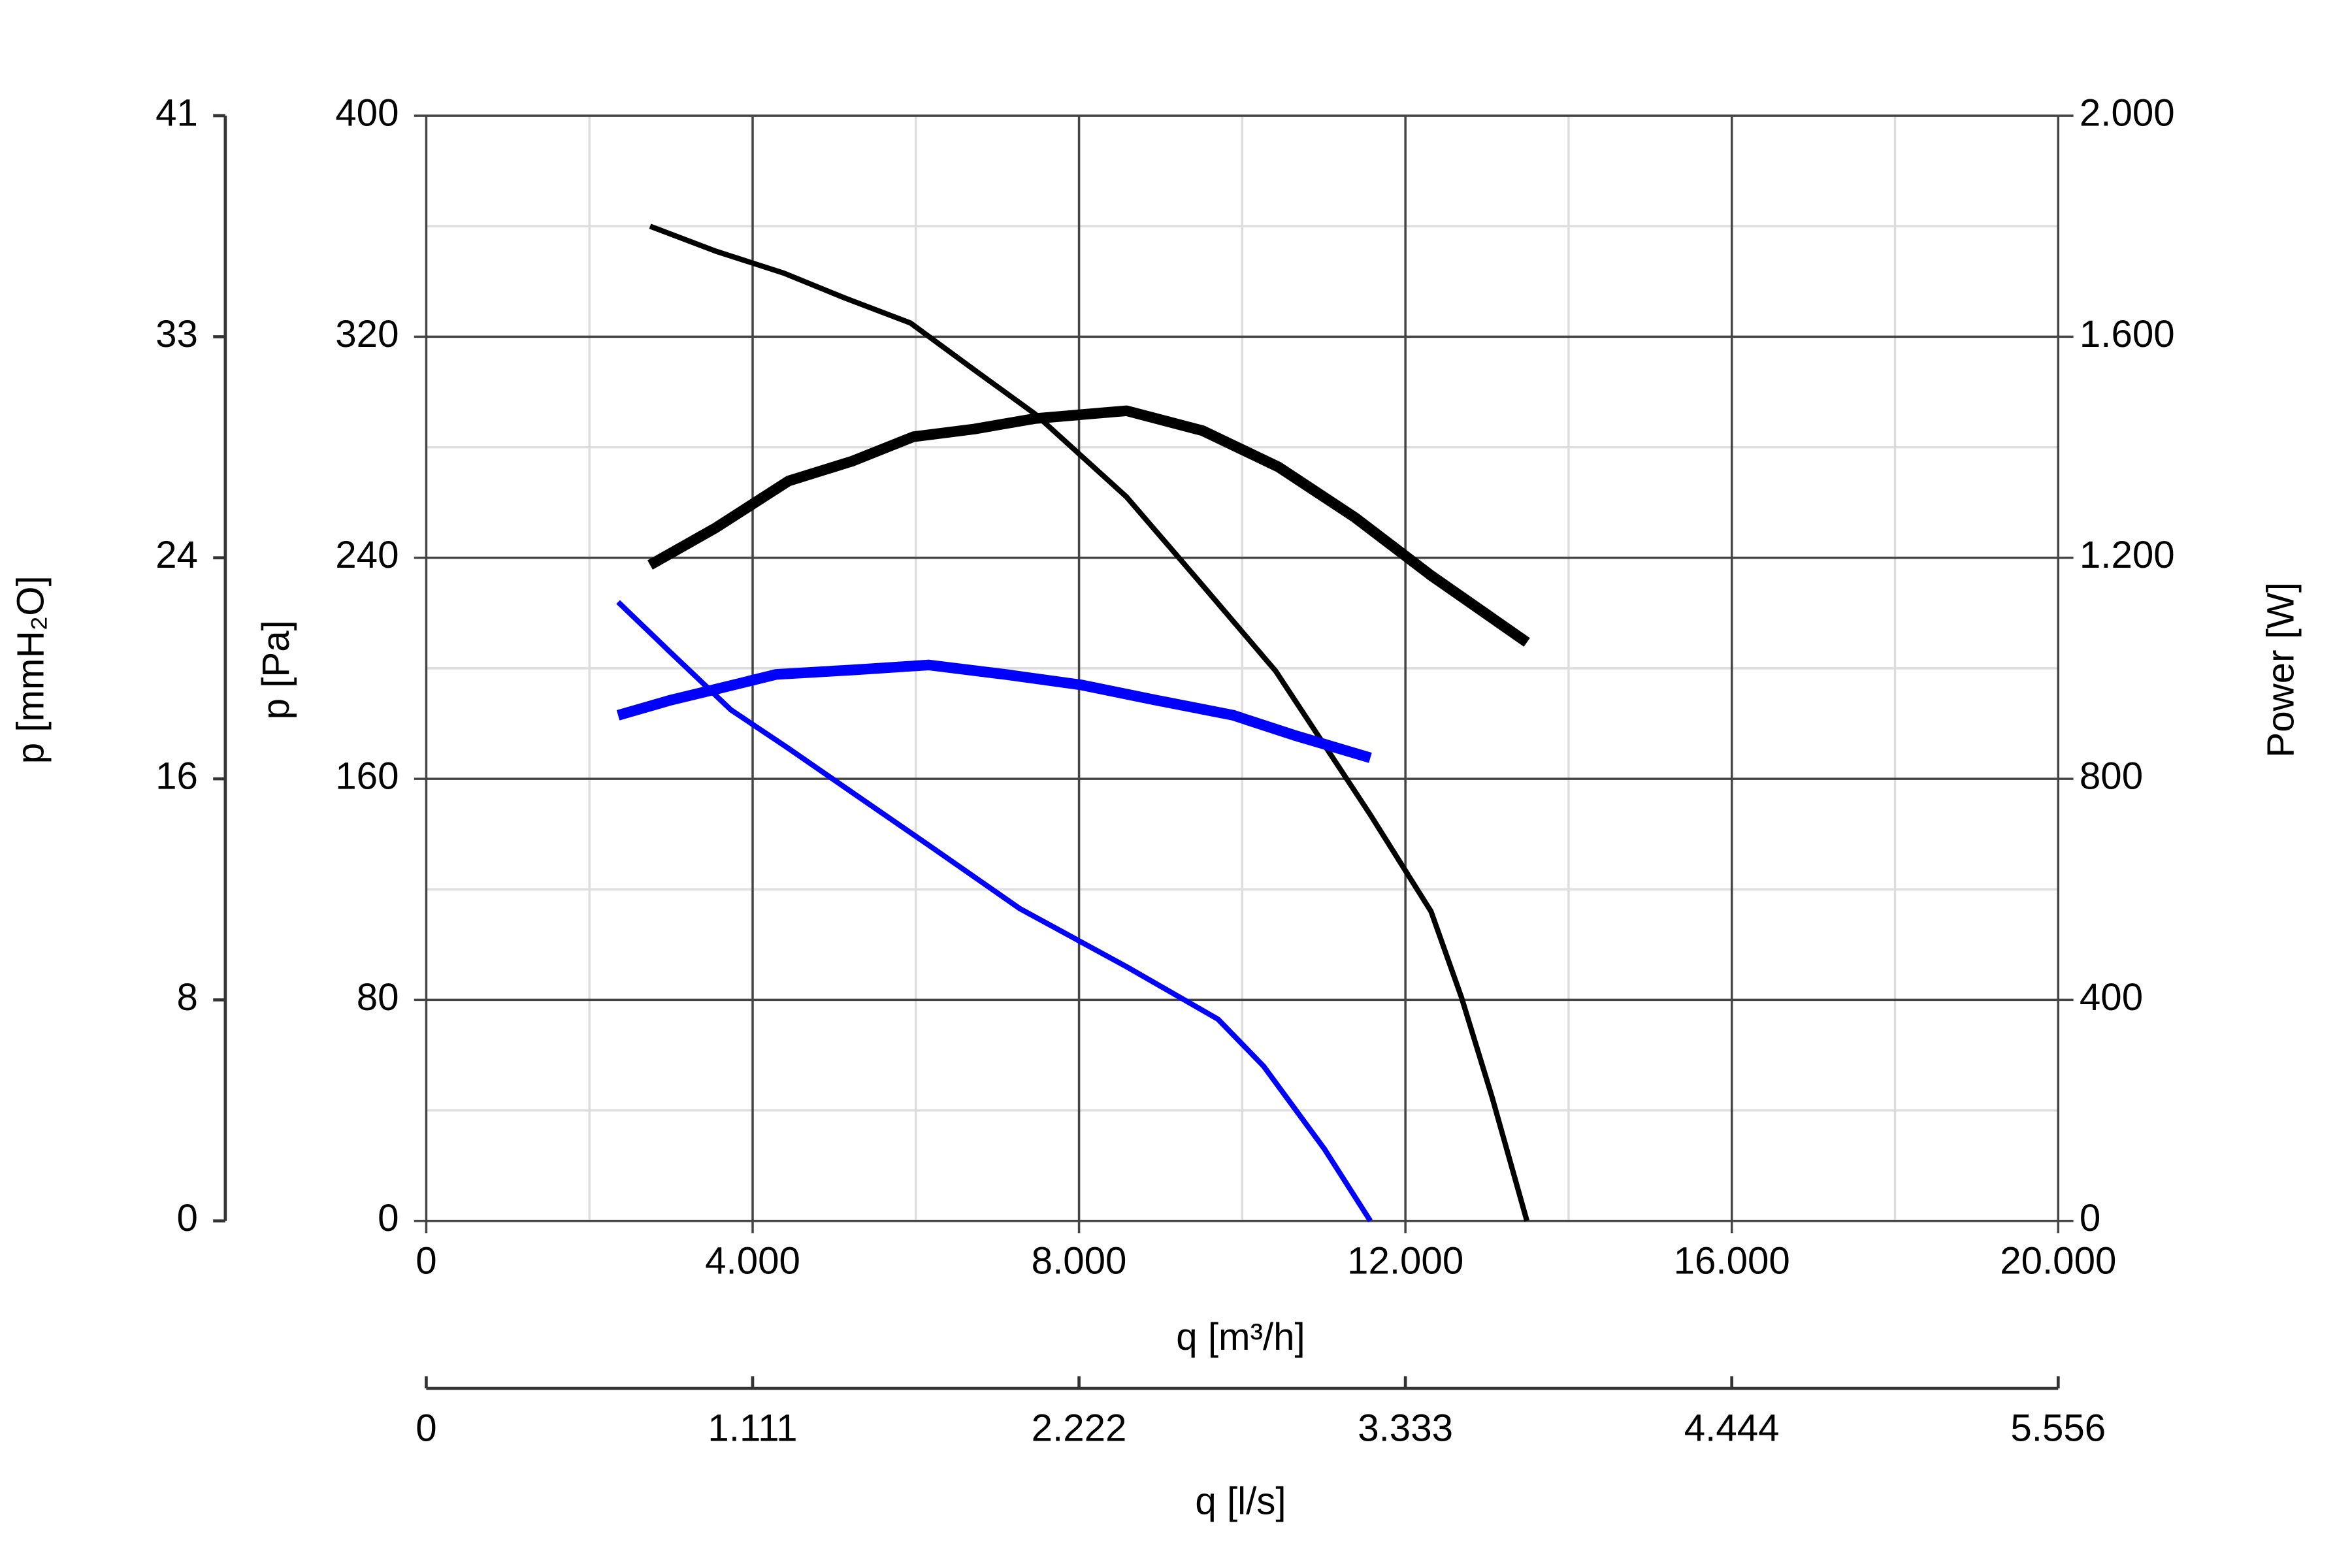 This screenshot has width=2352, height=1568. What do you see at coordinates (752, 1428) in the screenshot?
I see `x2-tick-label: 1.111` at bounding box center [752, 1428].